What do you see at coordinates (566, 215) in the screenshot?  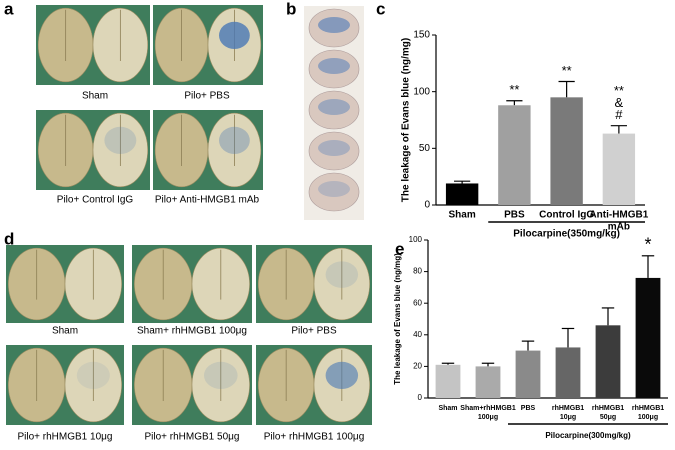 I see `x-tick-label: Control IgG` at bounding box center [566, 215].